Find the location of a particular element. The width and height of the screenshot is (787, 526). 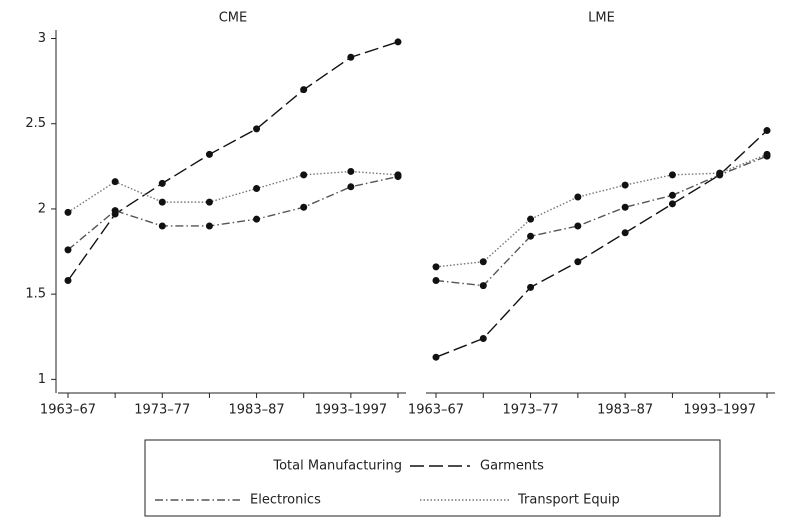

y-tick-label: 1 is located at coordinates (42, 379).